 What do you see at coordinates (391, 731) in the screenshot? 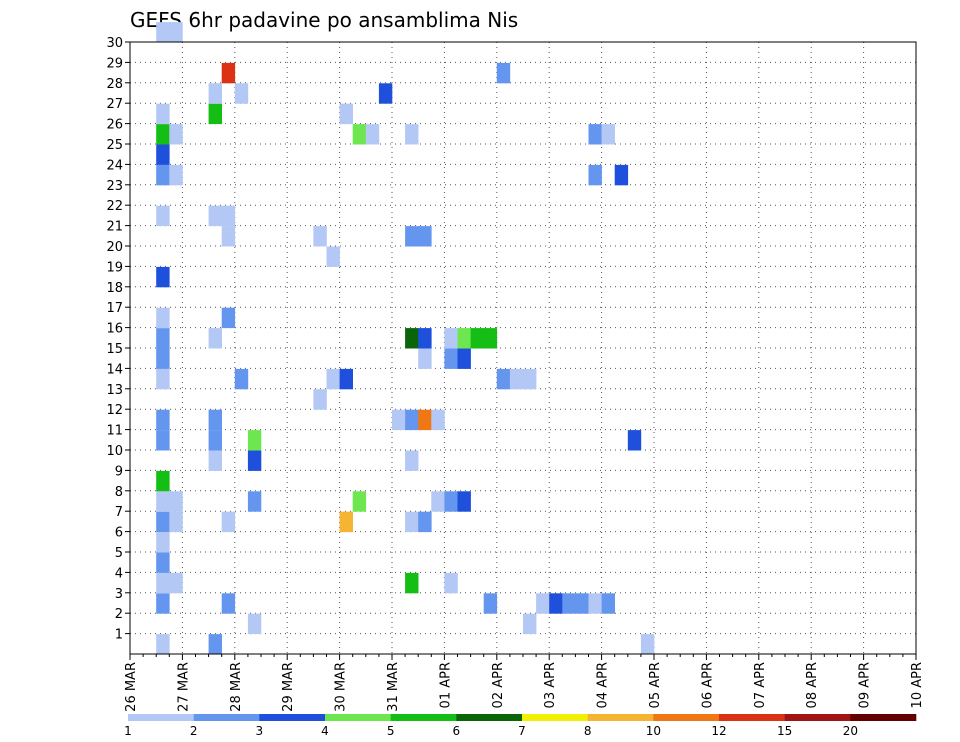
I see `colorbar-label: 5` at bounding box center [391, 731].